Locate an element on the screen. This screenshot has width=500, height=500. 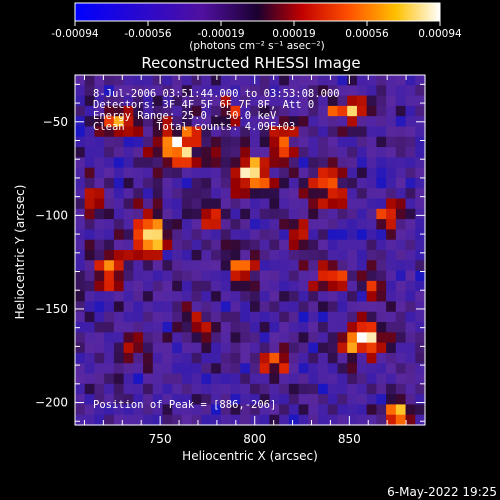
x-tick-label: 800 is located at coordinates (254, 439).